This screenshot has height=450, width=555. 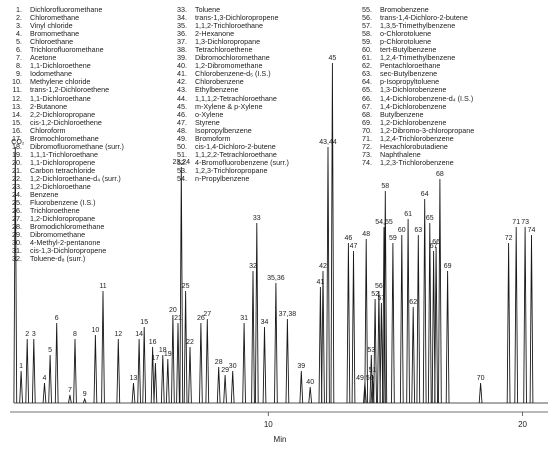 I want to click on peak-label: 31, so click(x=244, y=318).